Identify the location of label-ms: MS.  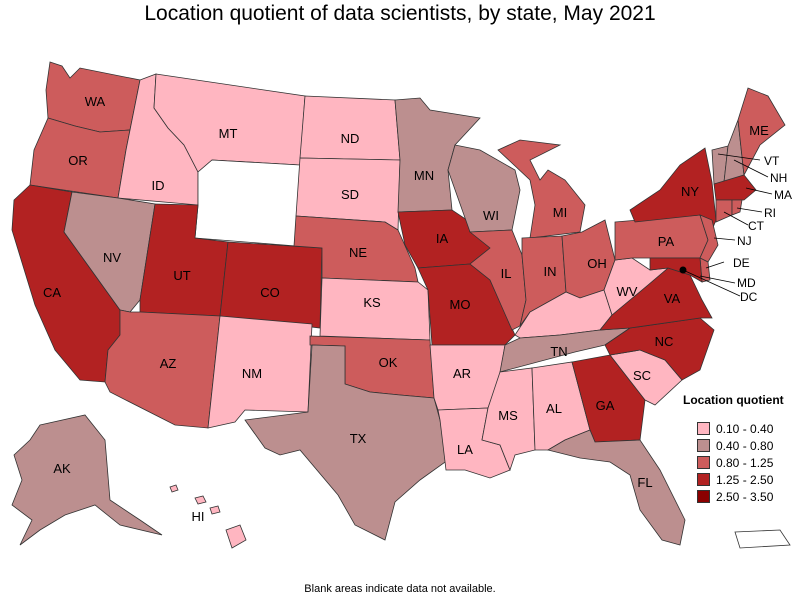
(508, 415).